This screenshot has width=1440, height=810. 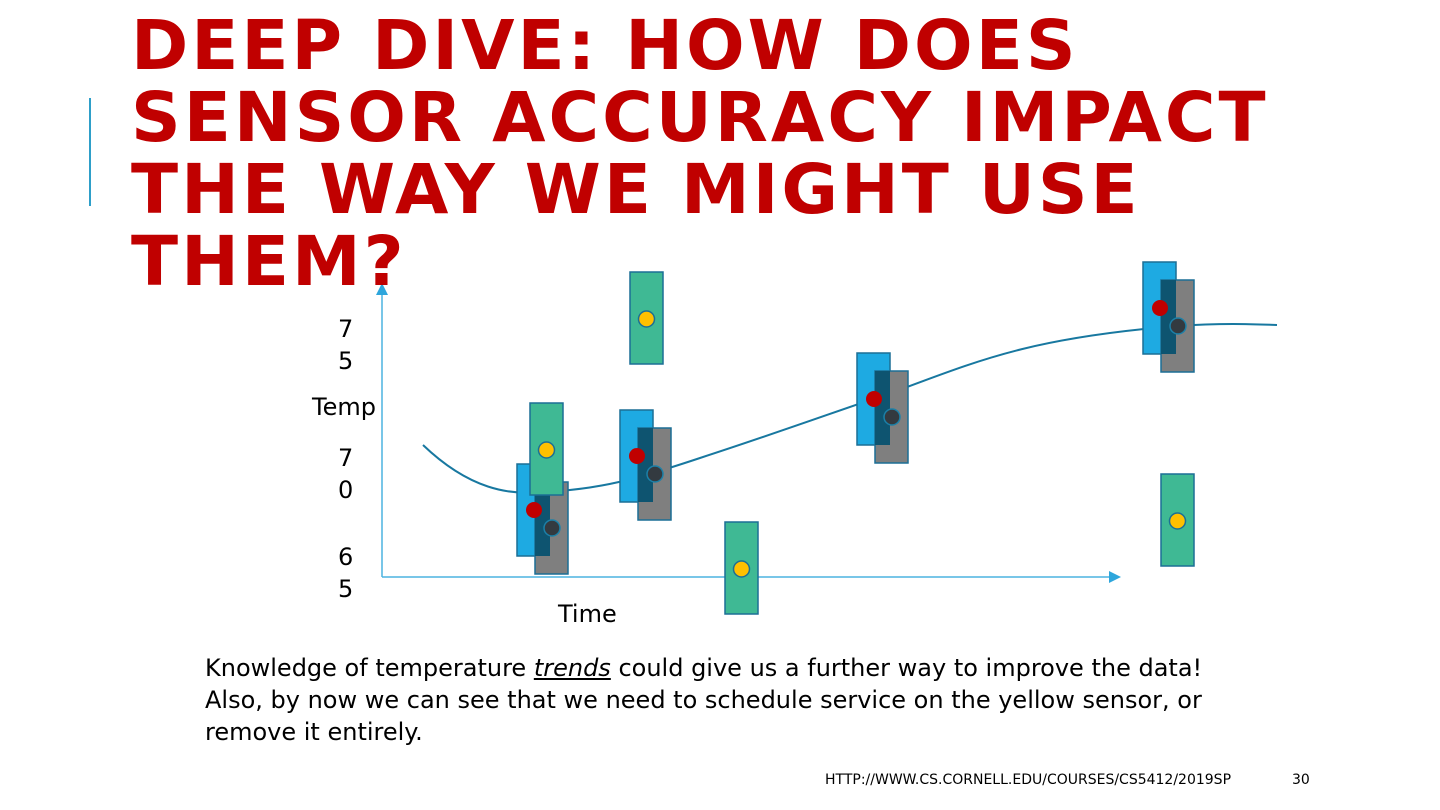 What do you see at coordinates (605, 46) in the screenshot?
I see `title-line: Deep dive: How does` at bounding box center [605, 46].